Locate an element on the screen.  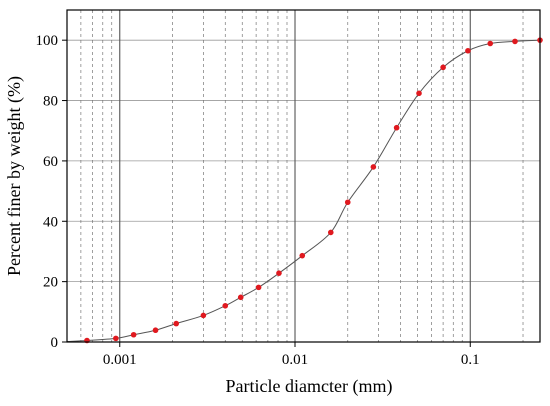
y-tick-label: 60 is located at coordinates (50, 162).